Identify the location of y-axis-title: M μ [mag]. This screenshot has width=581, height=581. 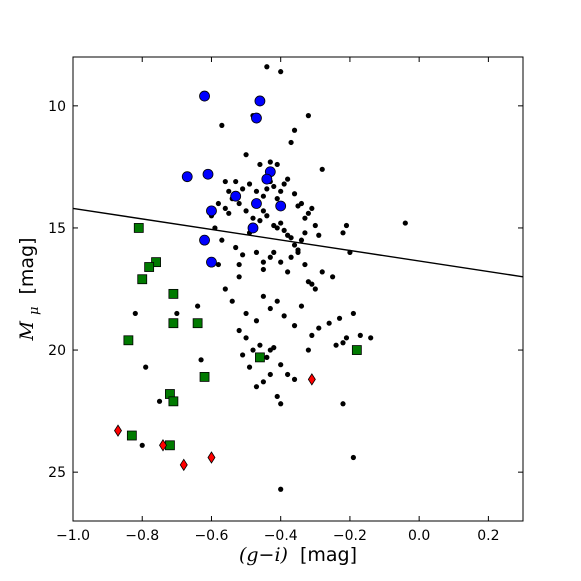
(29, 289).